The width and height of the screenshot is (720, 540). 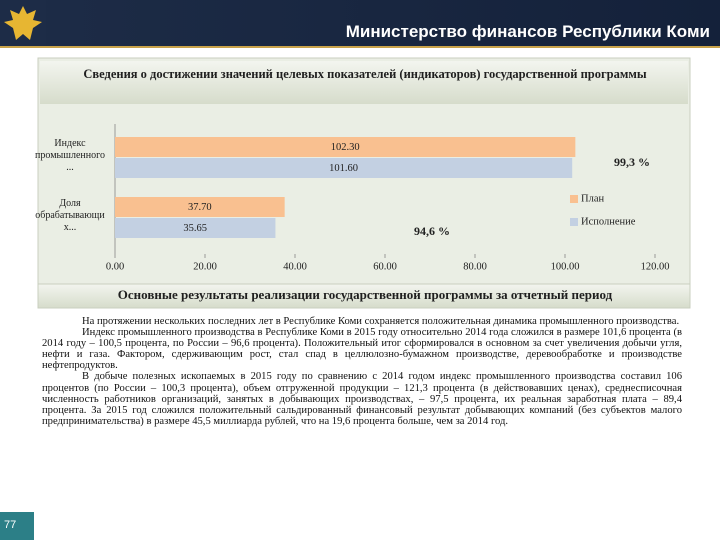 I want to click on legend-label: План, so click(x=592, y=198).